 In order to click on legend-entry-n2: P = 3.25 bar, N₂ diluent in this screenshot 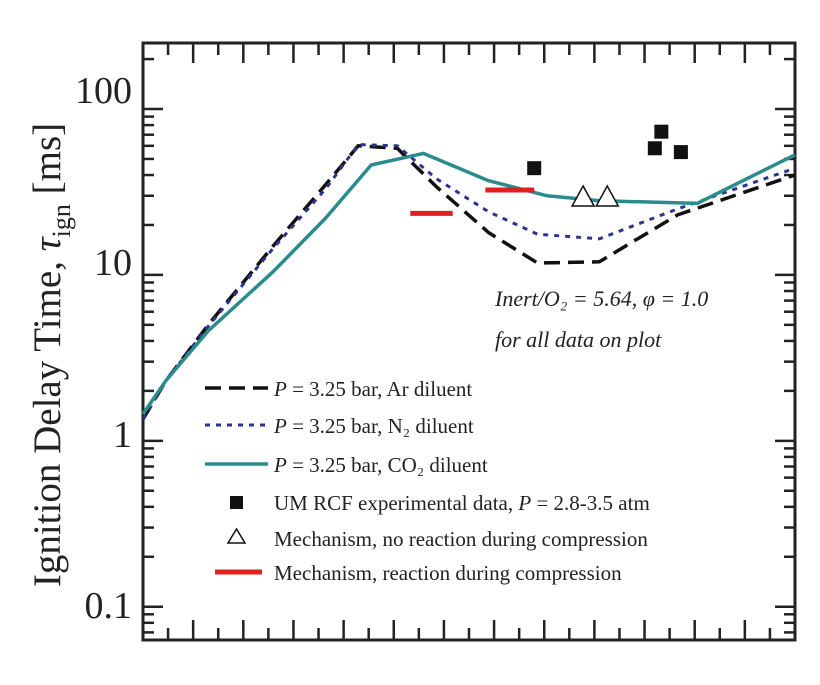, I will do `click(373, 426)`.